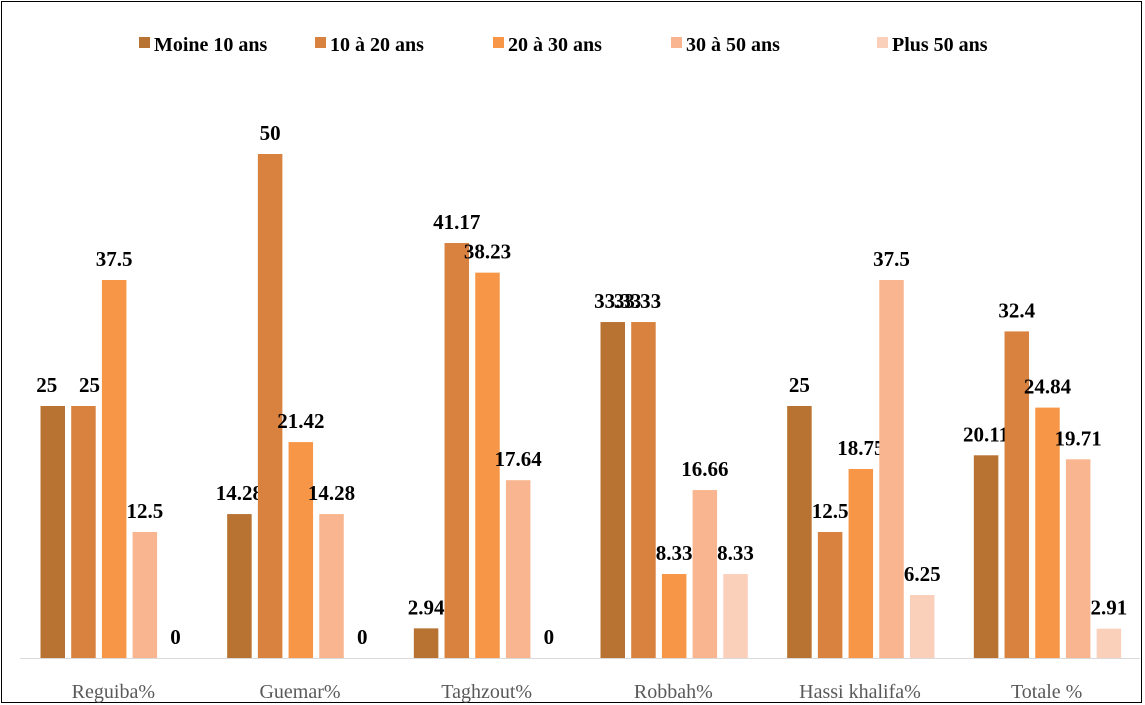 The width and height of the screenshot is (1145, 705). What do you see at coordinates (426, 607) in the screenshot?
I see `data-label: 2.94` at bounding box center [426, 607].